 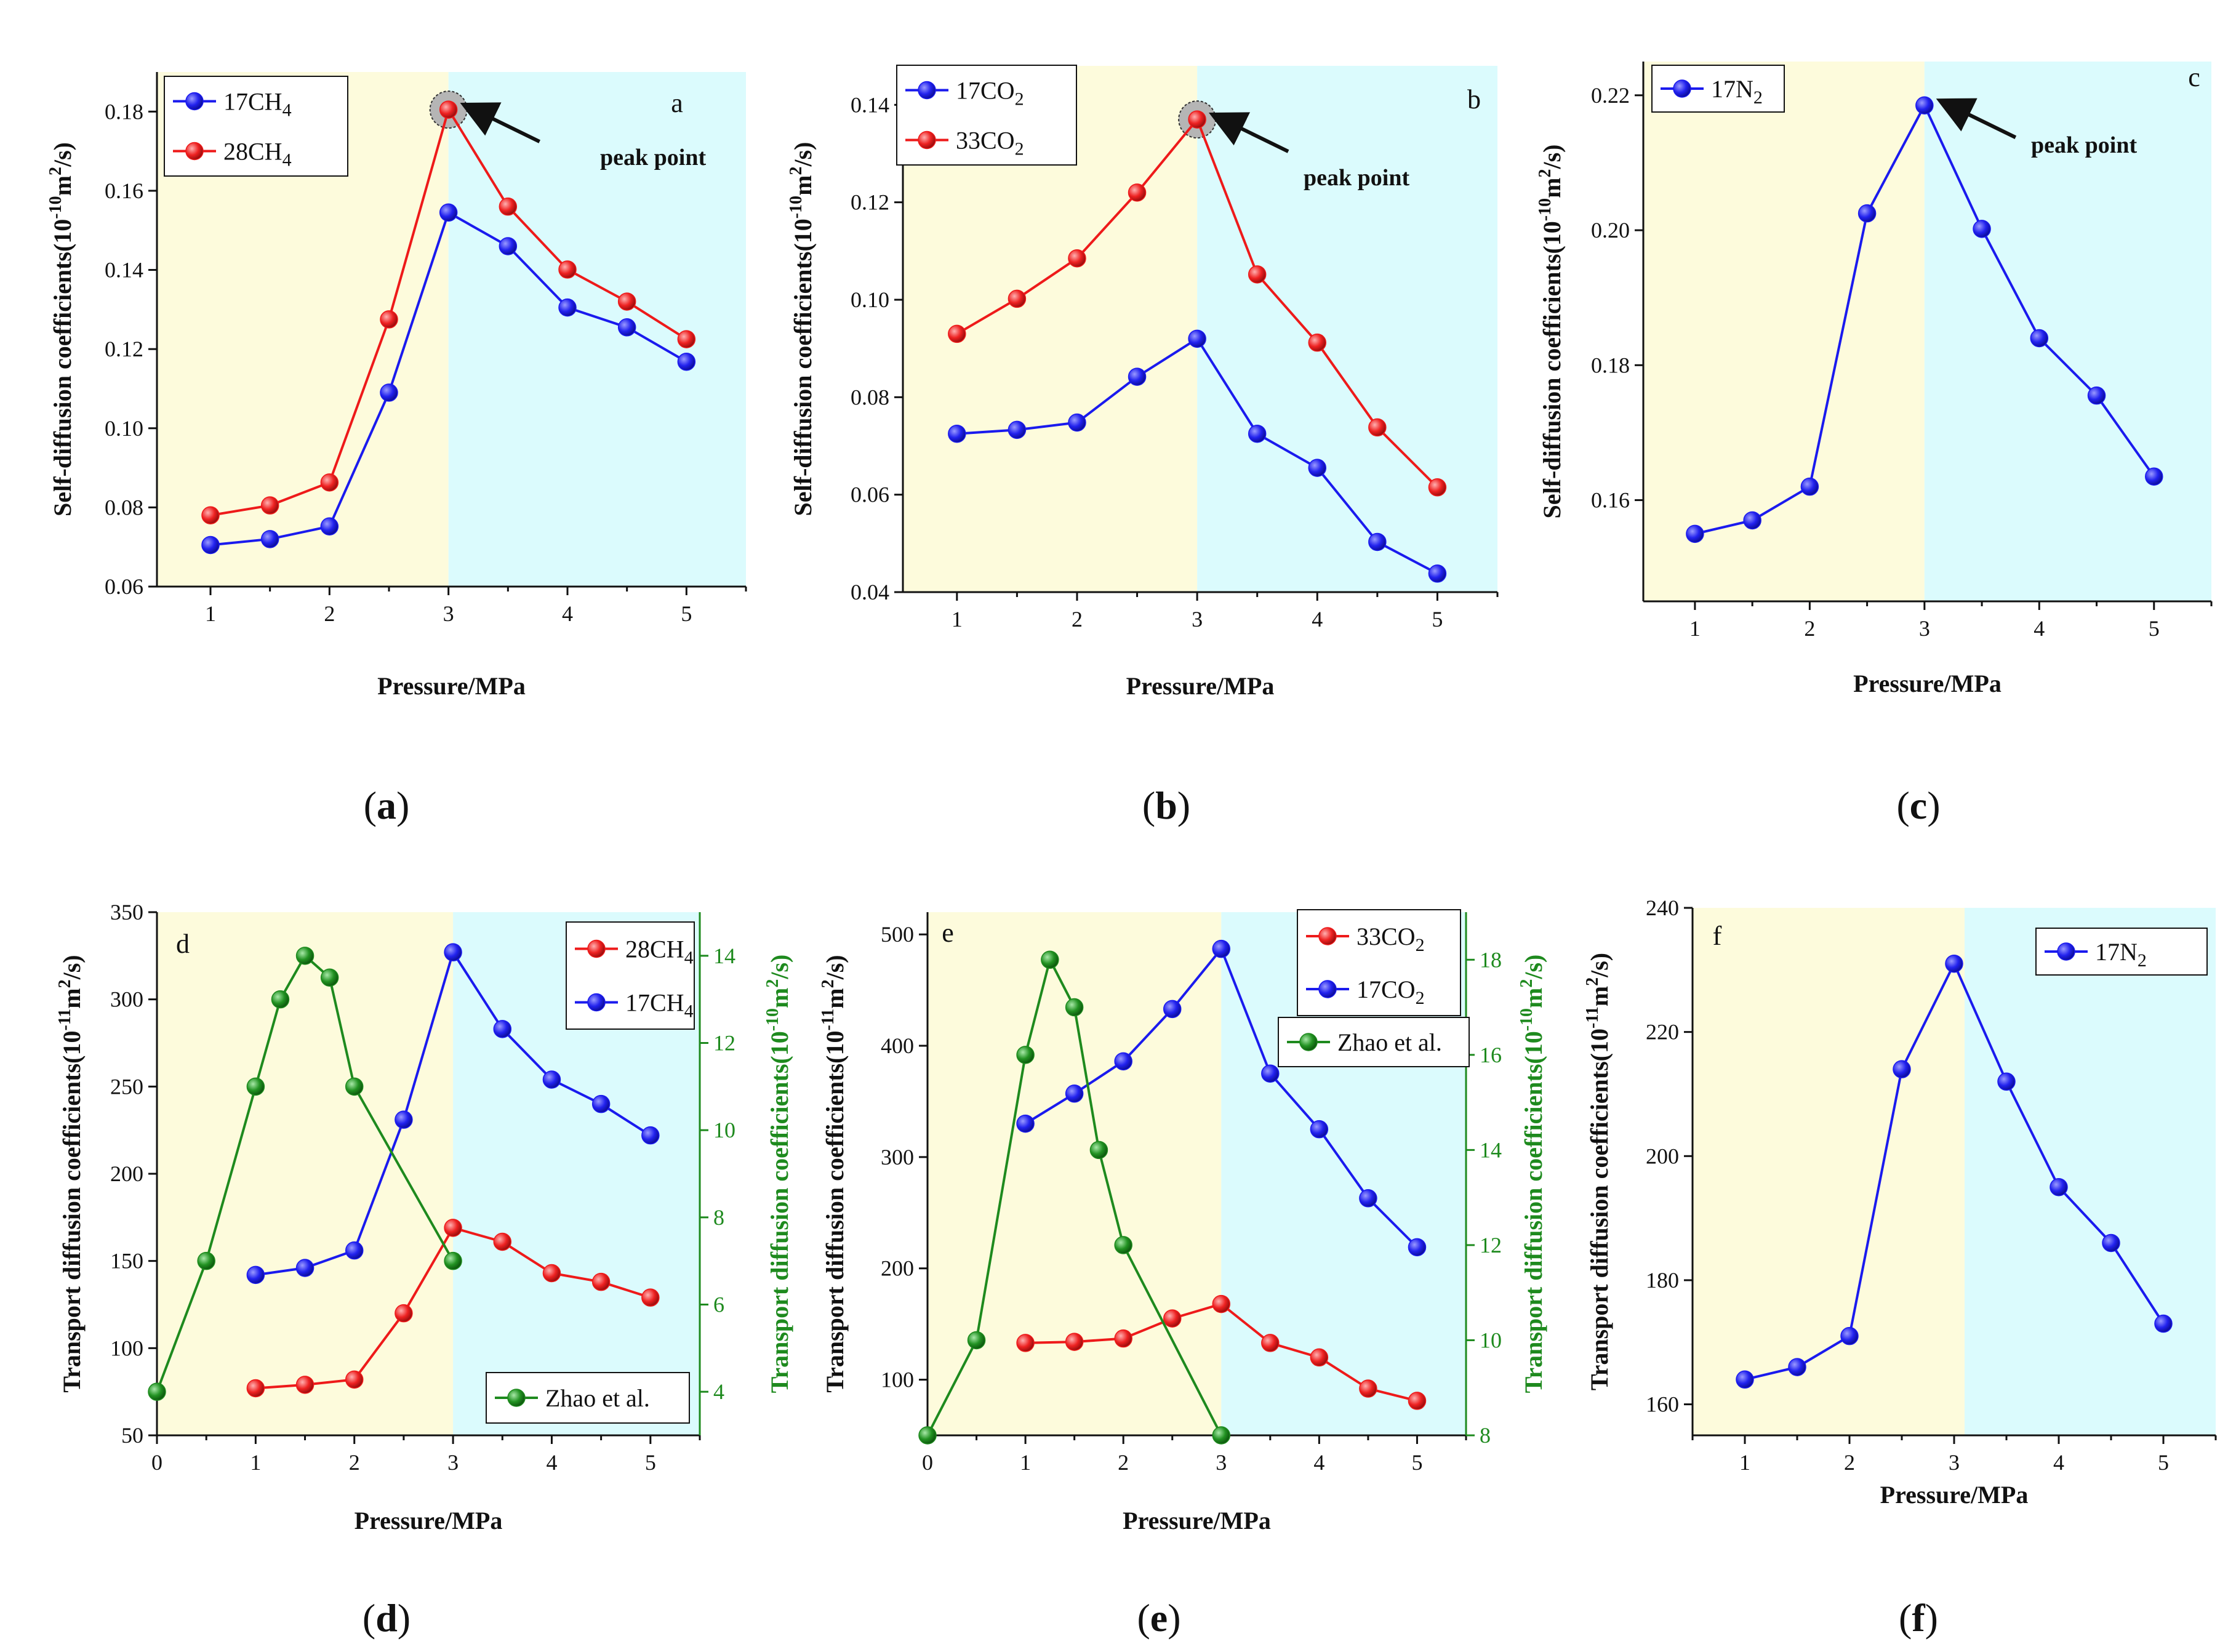 I want to click on legend-label: 28CH4, so click(x=257, y=154).